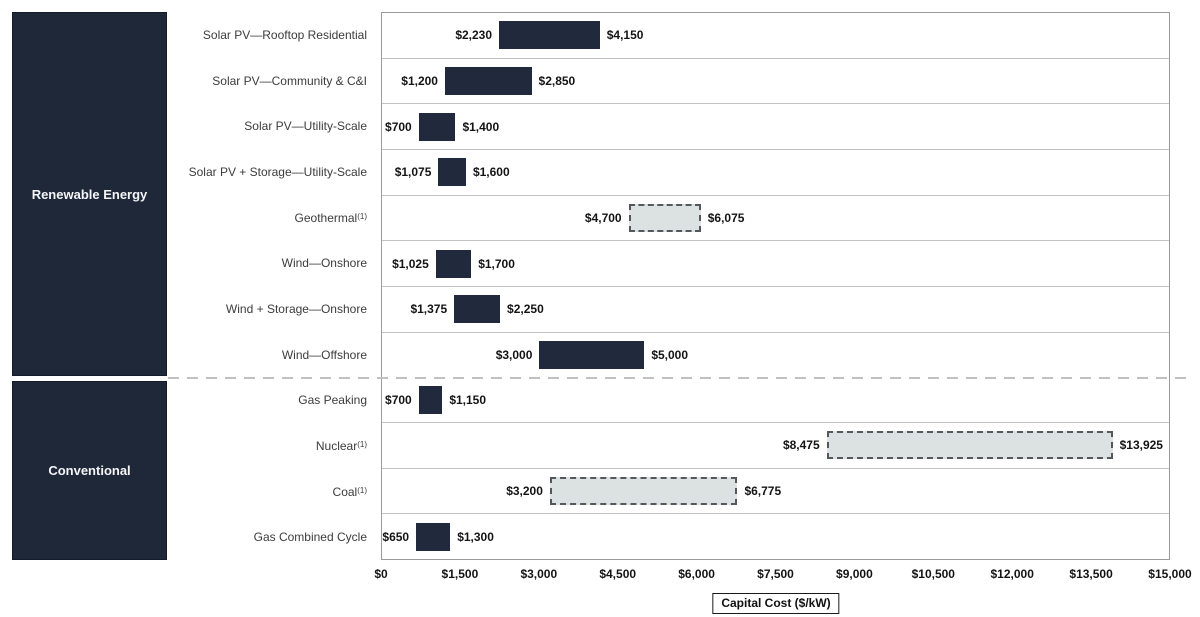 The image size is (1200, 617). What do you see at coordinates (474, 35) in the screenshot?
I see `bar-low-value: $2,230` at bounding box center [474, 35].